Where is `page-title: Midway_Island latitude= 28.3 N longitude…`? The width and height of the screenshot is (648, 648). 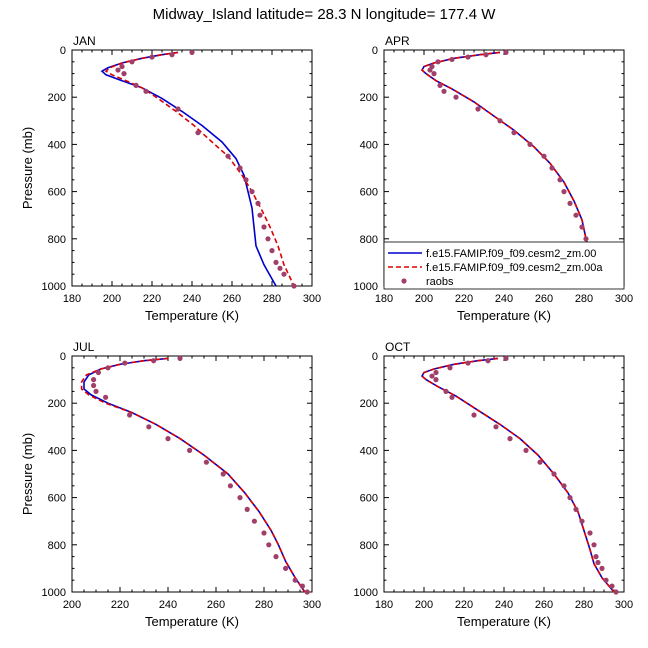 page-title: Midway_Island latitude= 28.3 N longitude… is located at coordinates (324, 14).